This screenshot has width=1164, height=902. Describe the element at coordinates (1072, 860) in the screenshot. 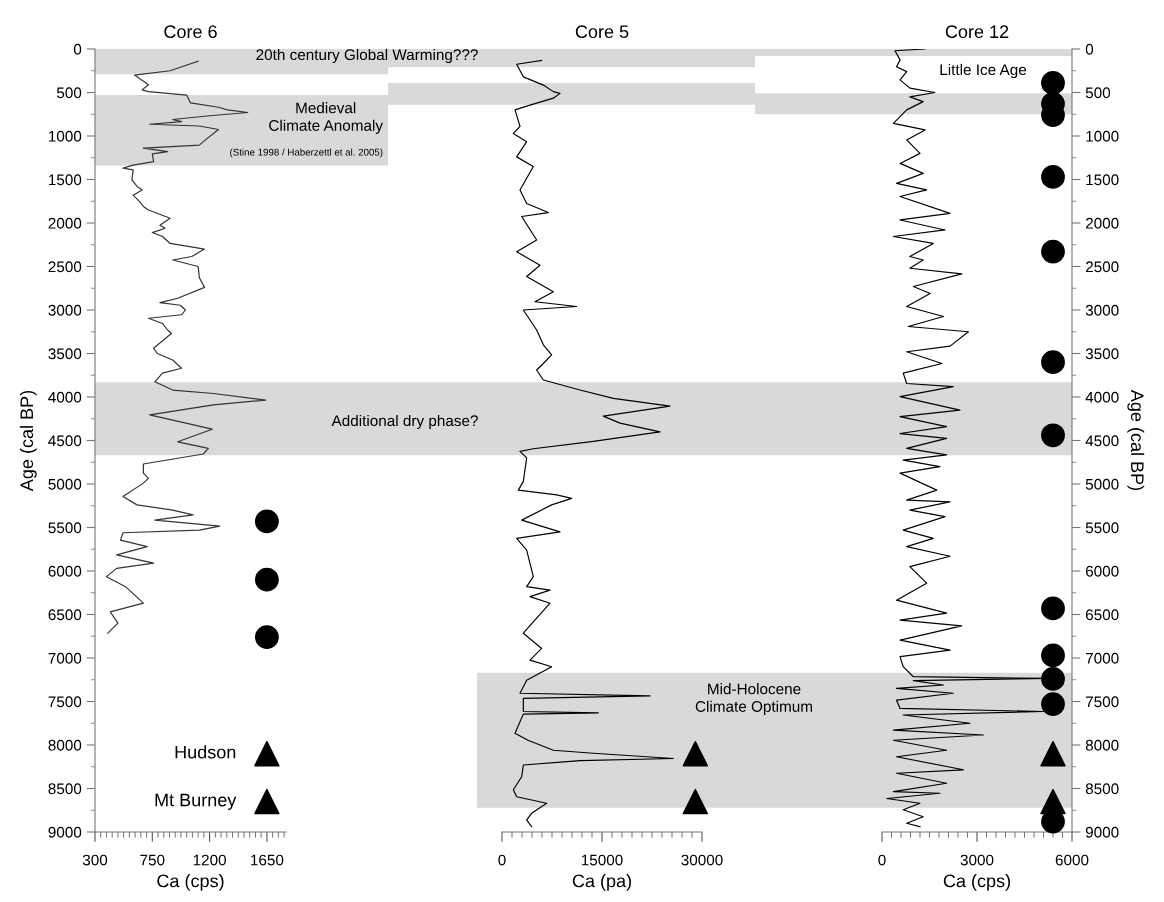

I see `x-tick-label: 6000` at that location.